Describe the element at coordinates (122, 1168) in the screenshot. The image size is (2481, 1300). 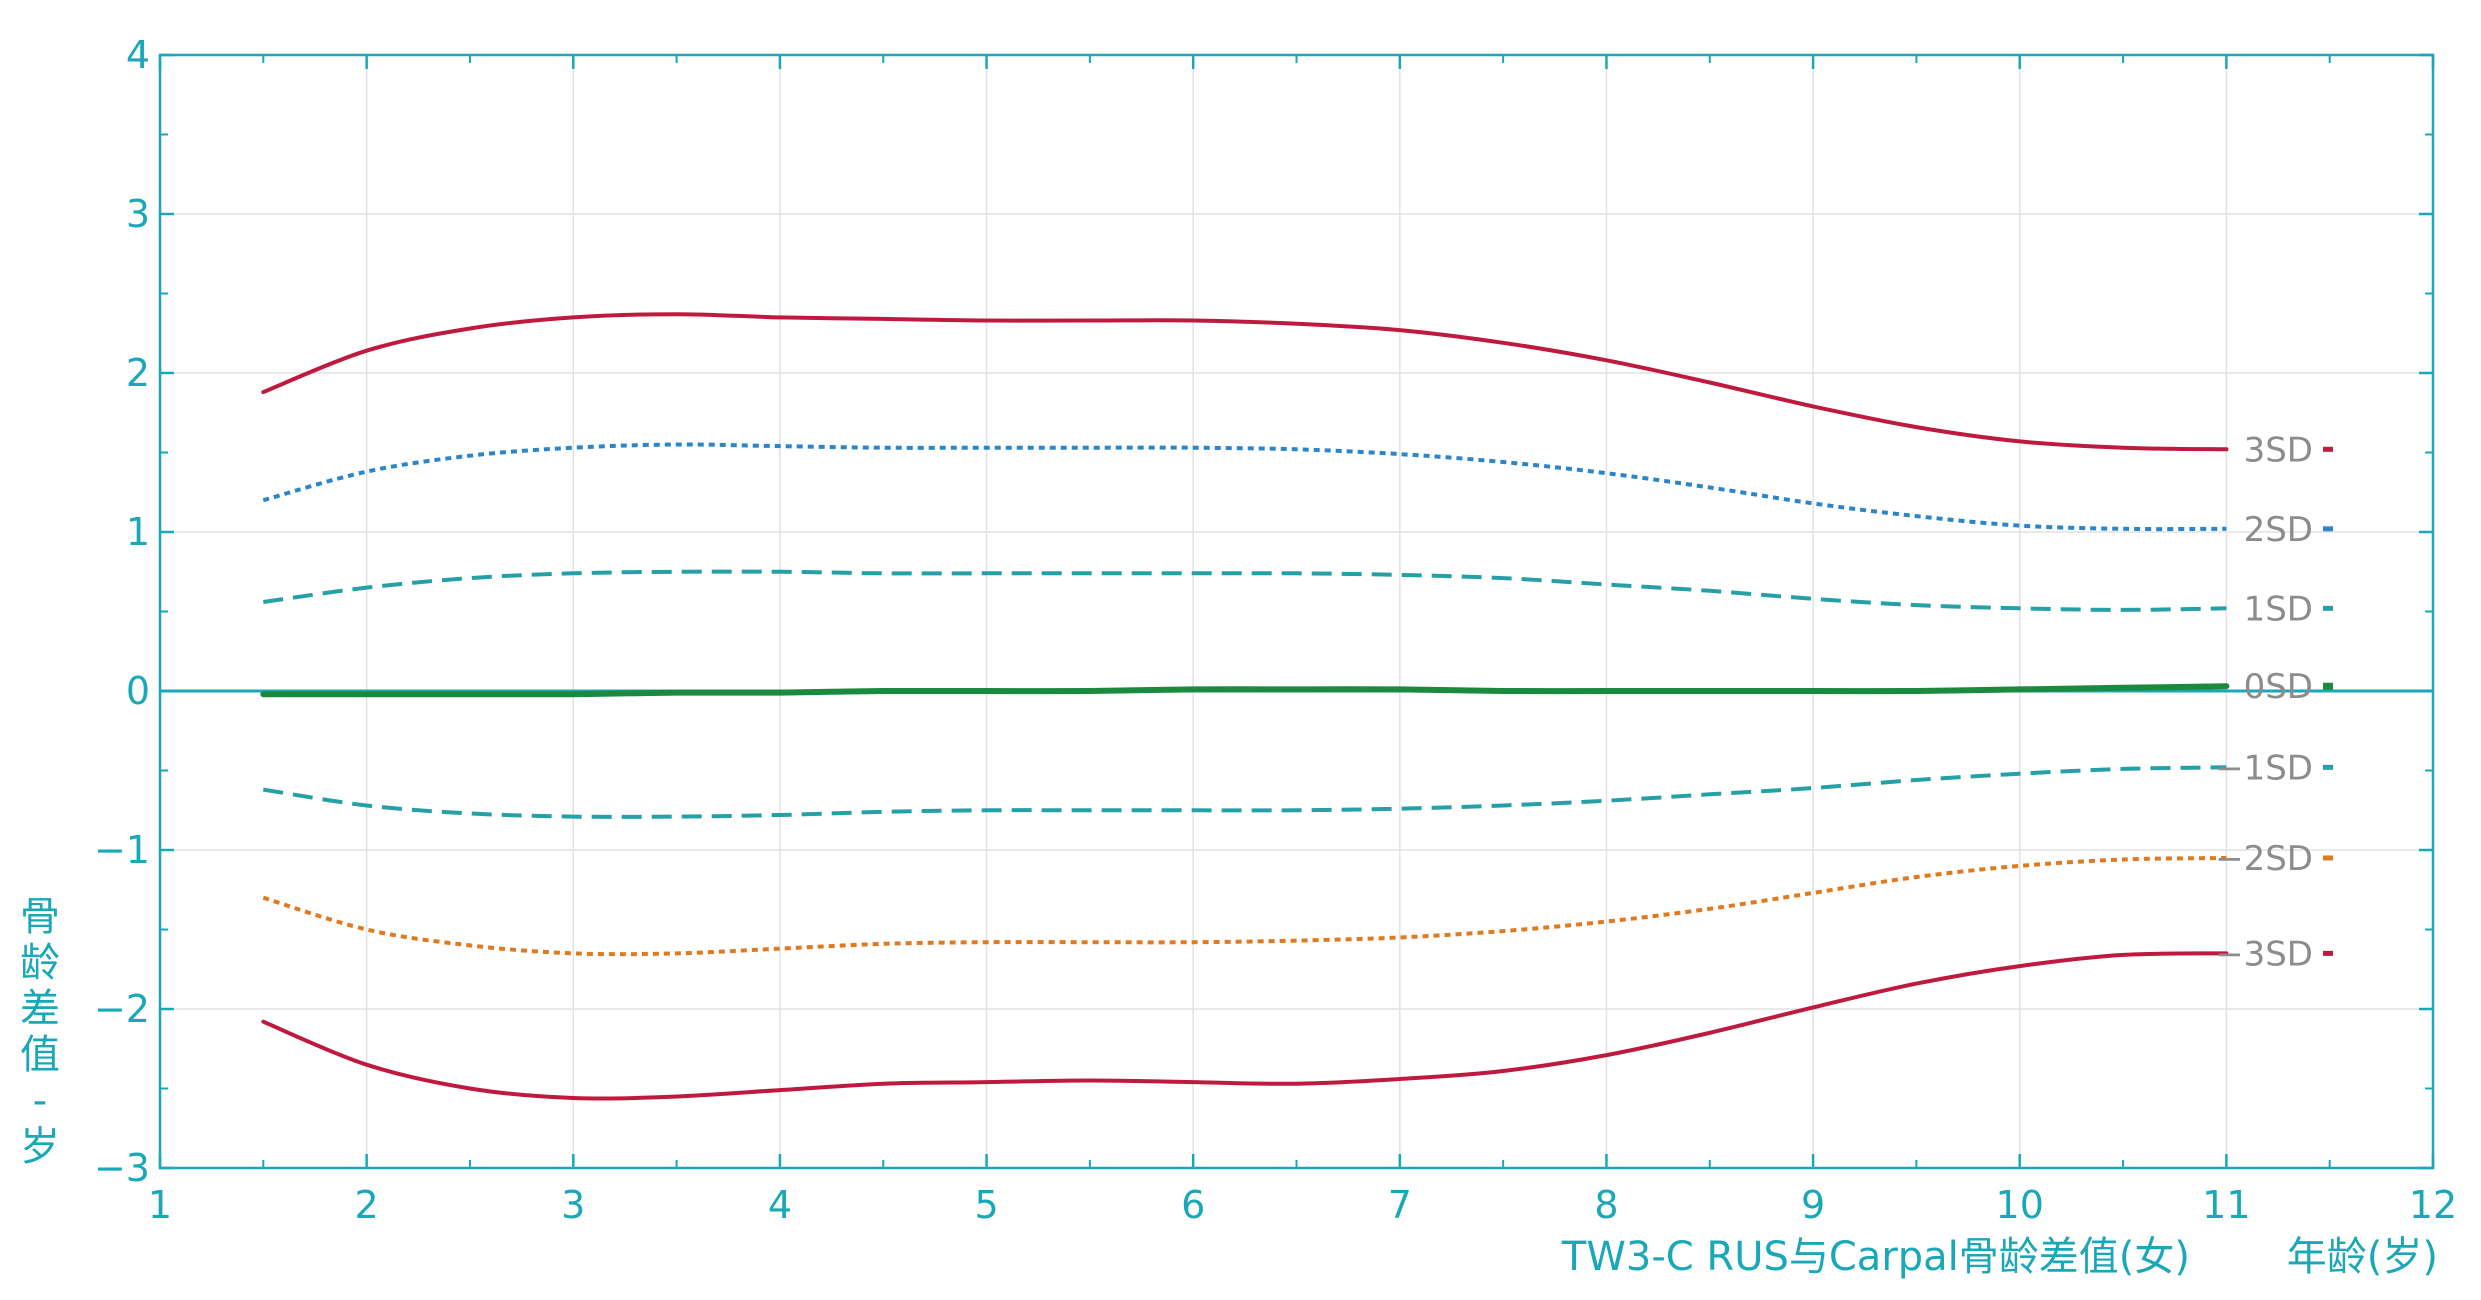
I see `y-tick-label: −3` at that location.